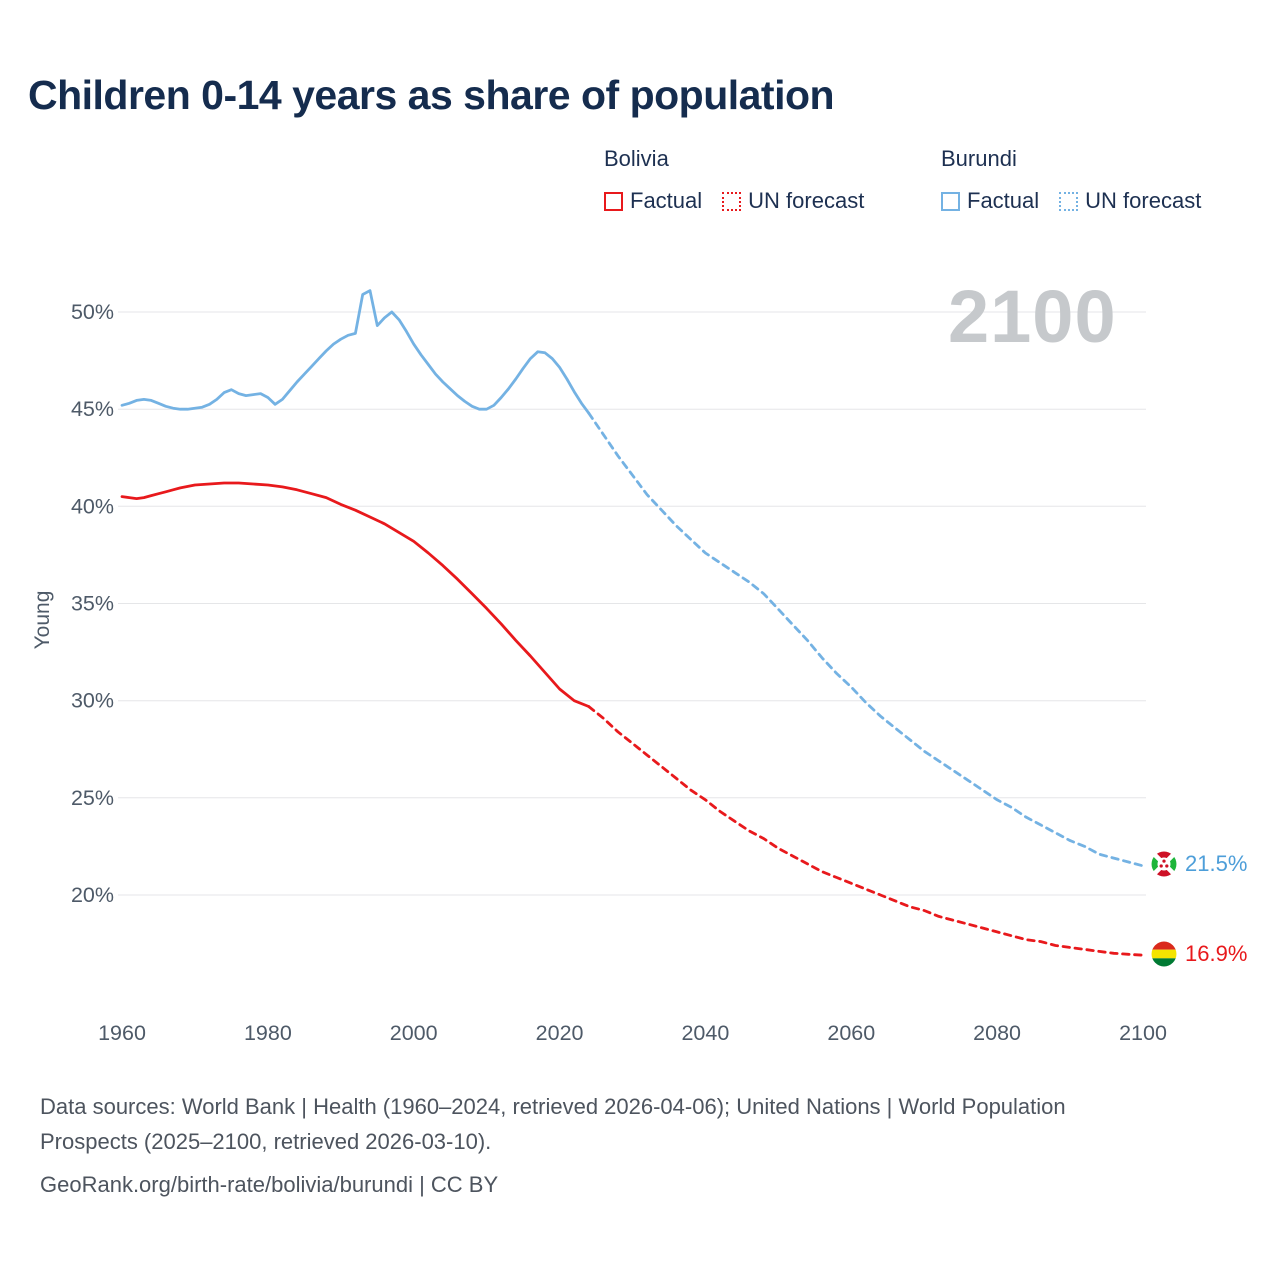 This screenshot has height=1280, width=1280. I want to click on series-line-burundi-factual, so click(355, 352).